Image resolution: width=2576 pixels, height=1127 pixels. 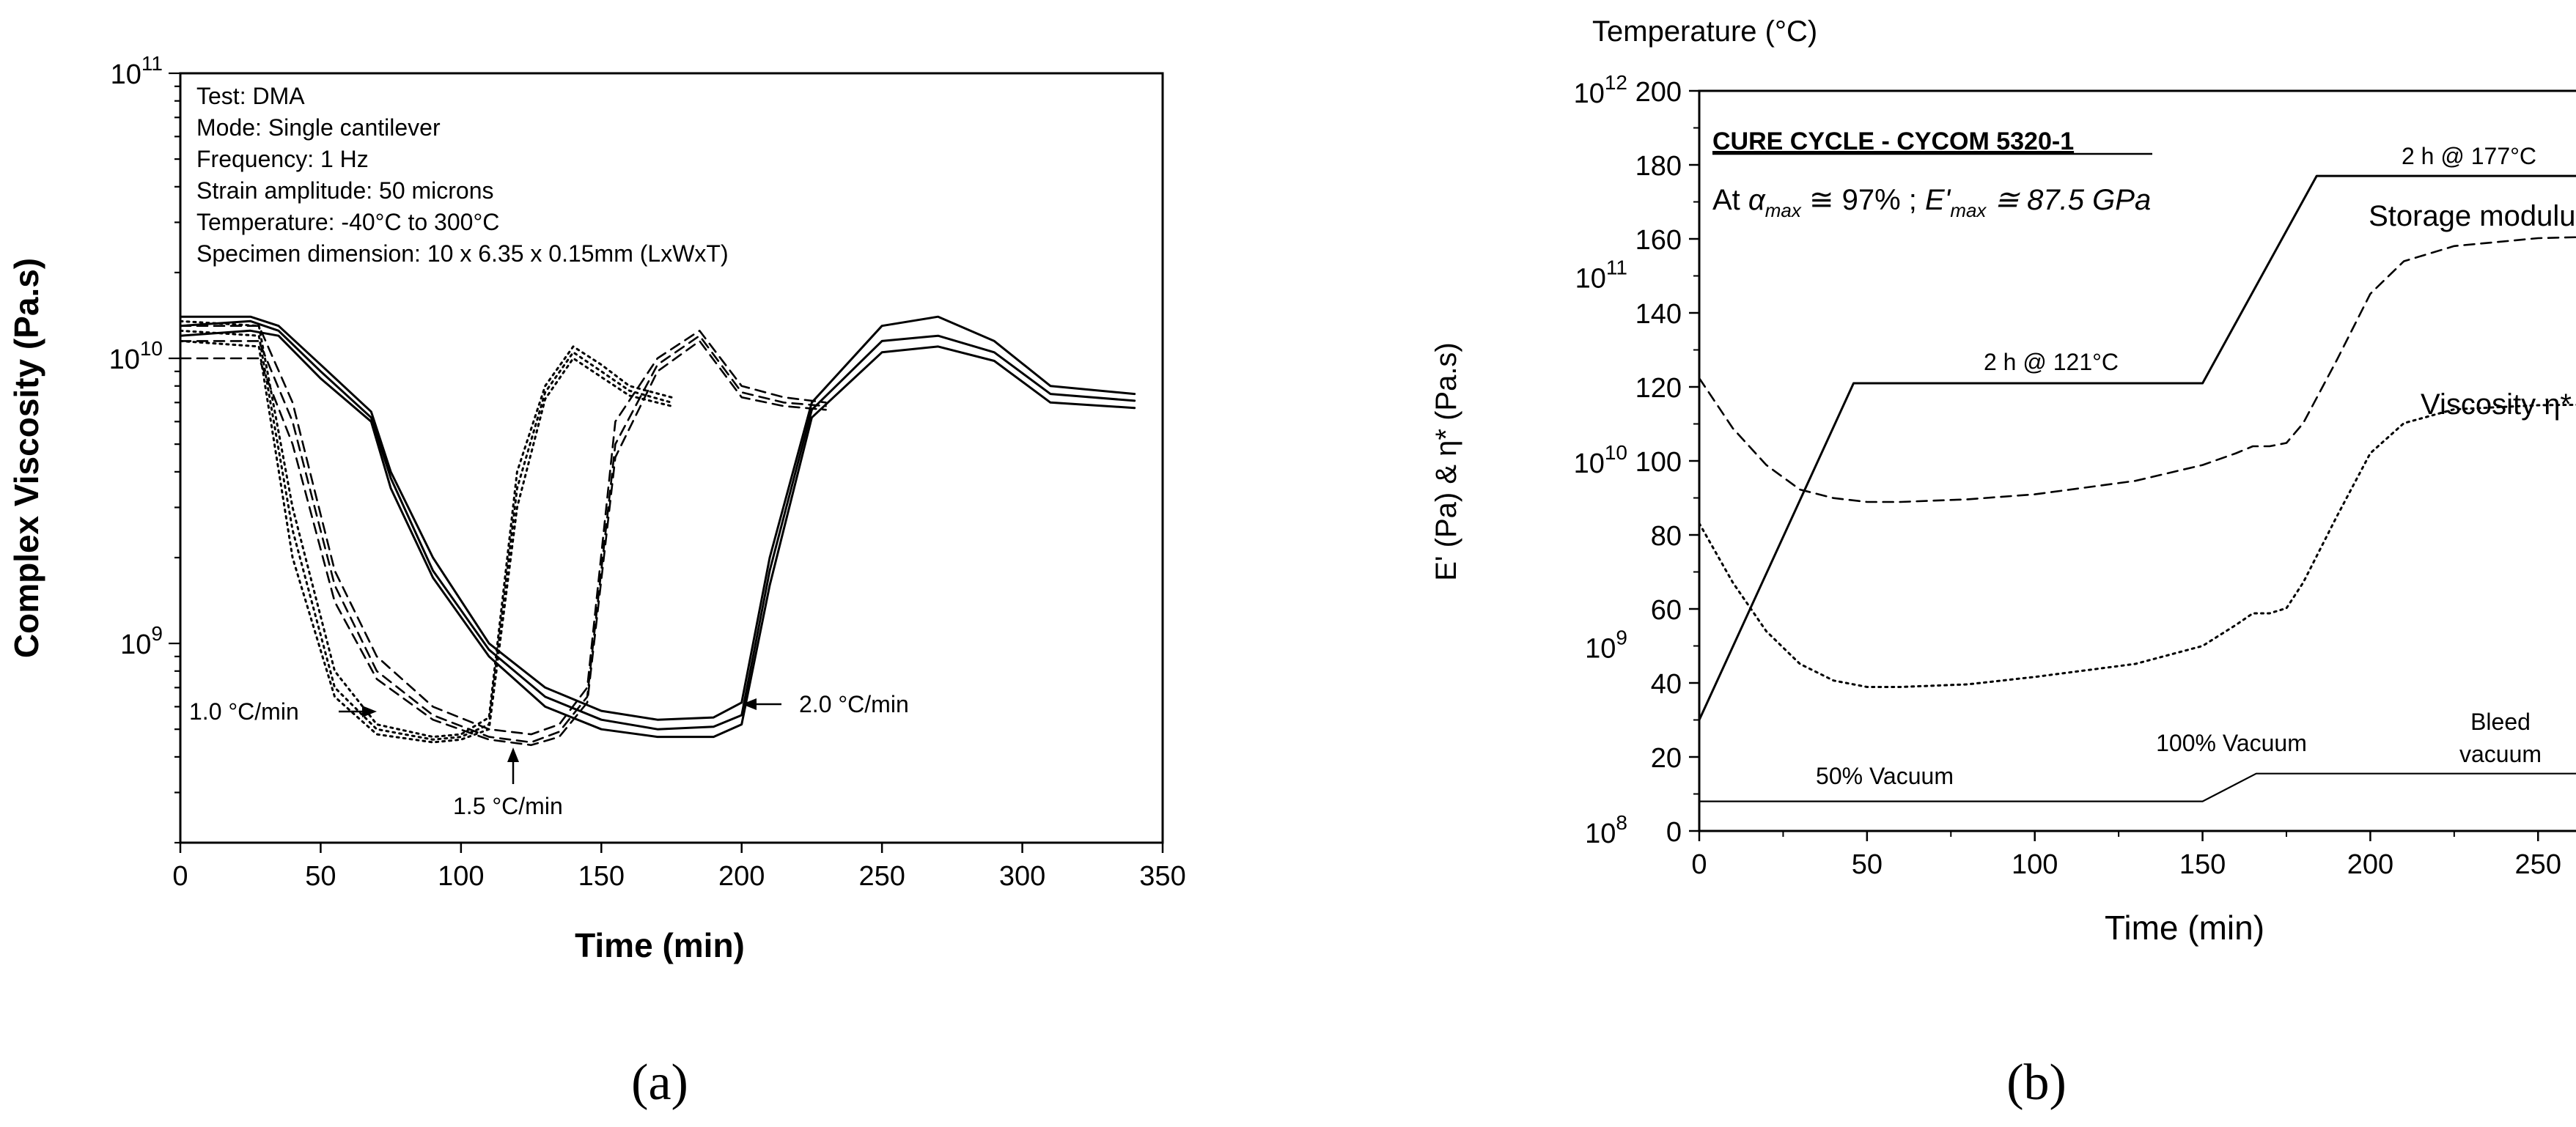 I want to click on e-symbol: E', so click(x=1938, y=200).